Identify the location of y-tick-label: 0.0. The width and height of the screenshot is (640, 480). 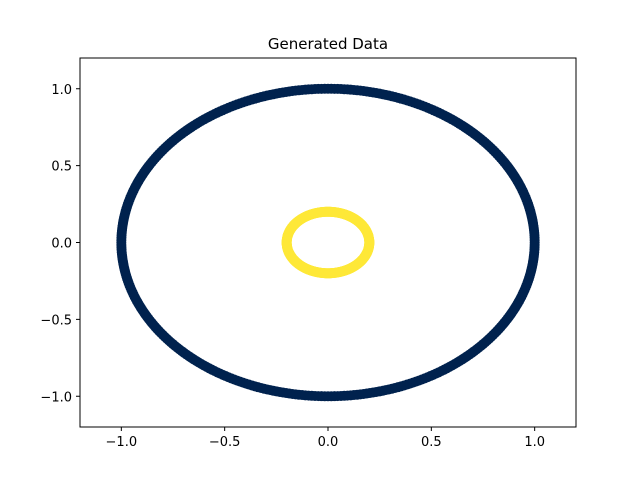
(61, 244).